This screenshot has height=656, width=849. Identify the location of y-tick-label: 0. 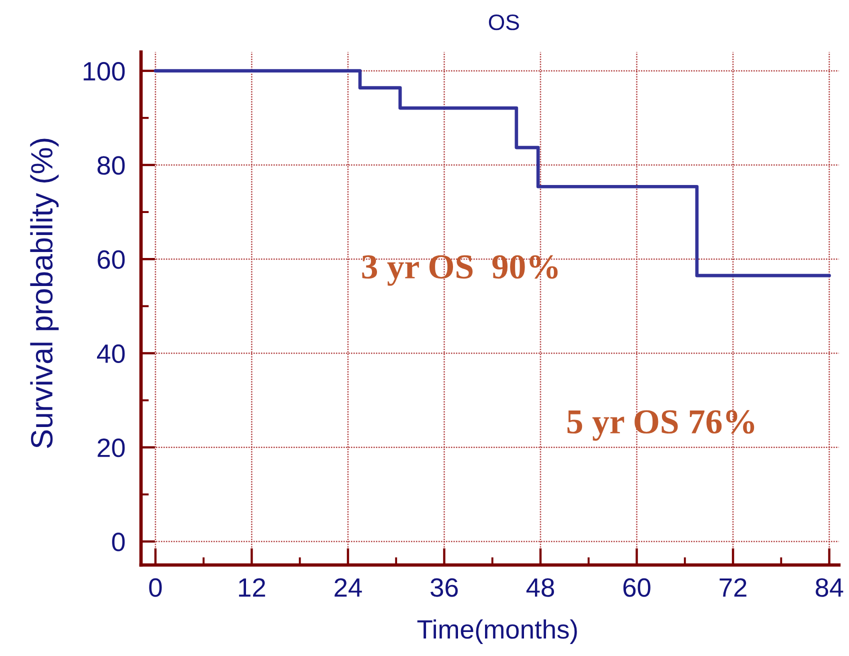
(118, 542).